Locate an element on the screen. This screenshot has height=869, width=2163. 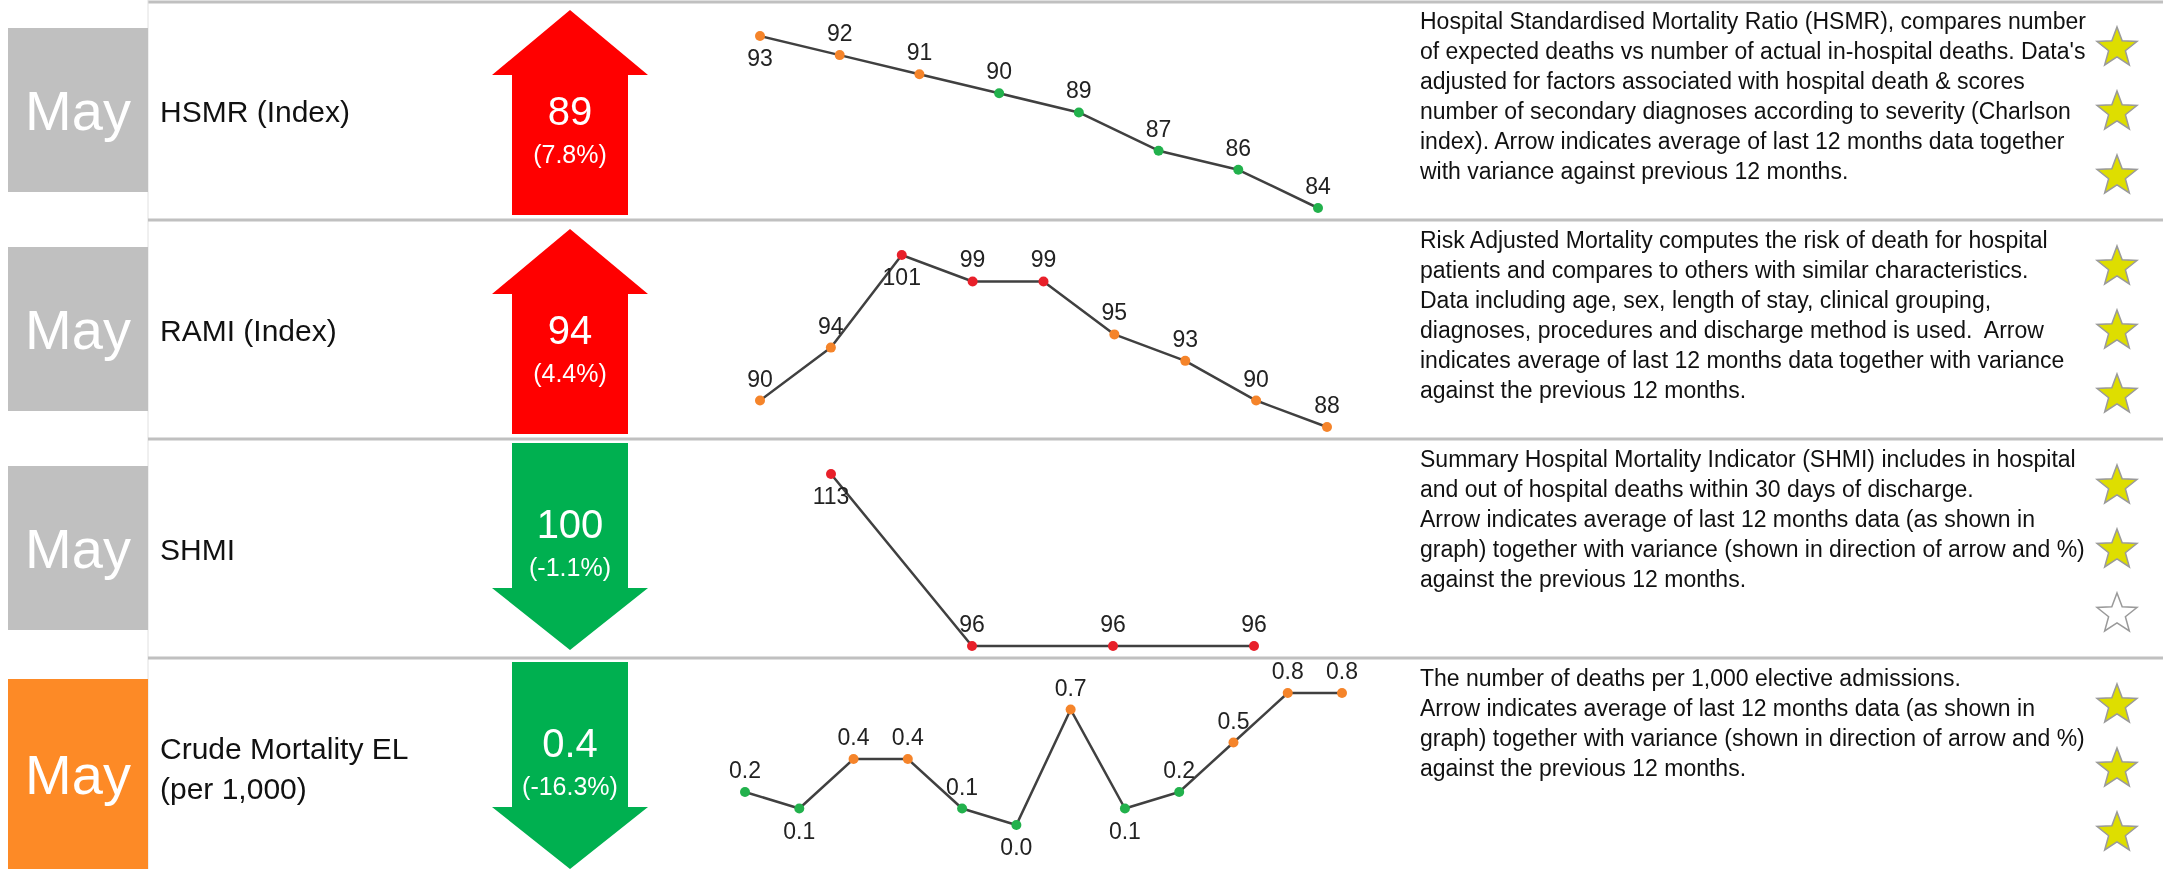
data-label: 87 is located at coordinates (1158, 128).